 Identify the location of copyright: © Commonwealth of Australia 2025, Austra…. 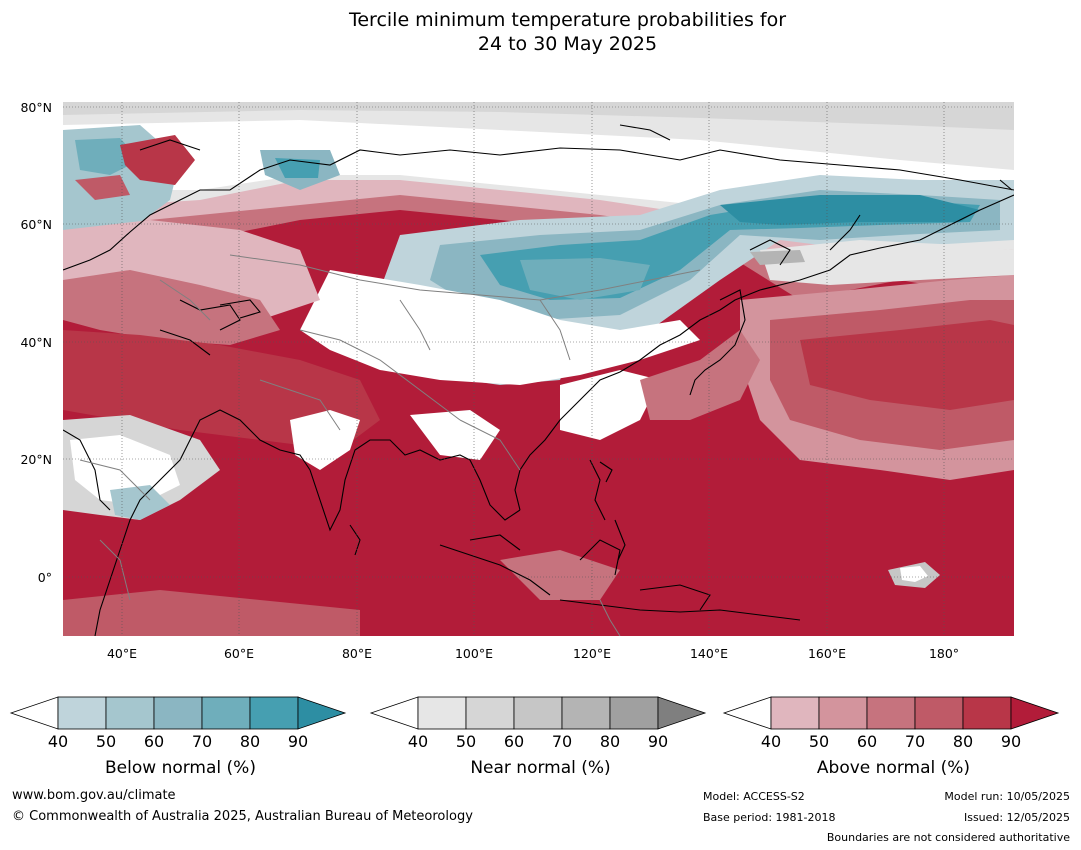
(242, 816).